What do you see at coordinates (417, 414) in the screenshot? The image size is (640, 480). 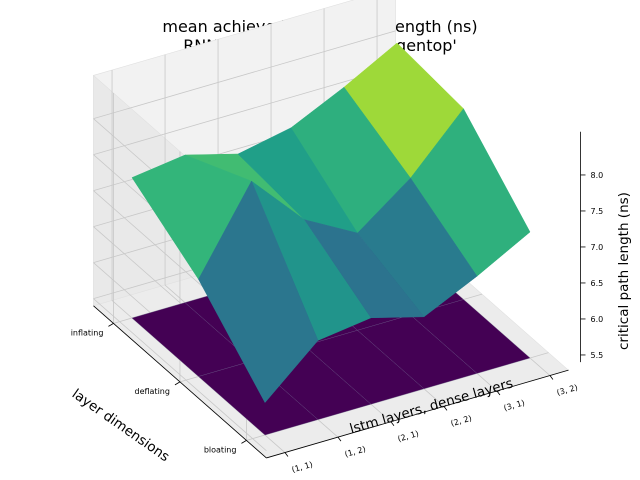 I see `x-axis-line` at bounding box center [417, 414].